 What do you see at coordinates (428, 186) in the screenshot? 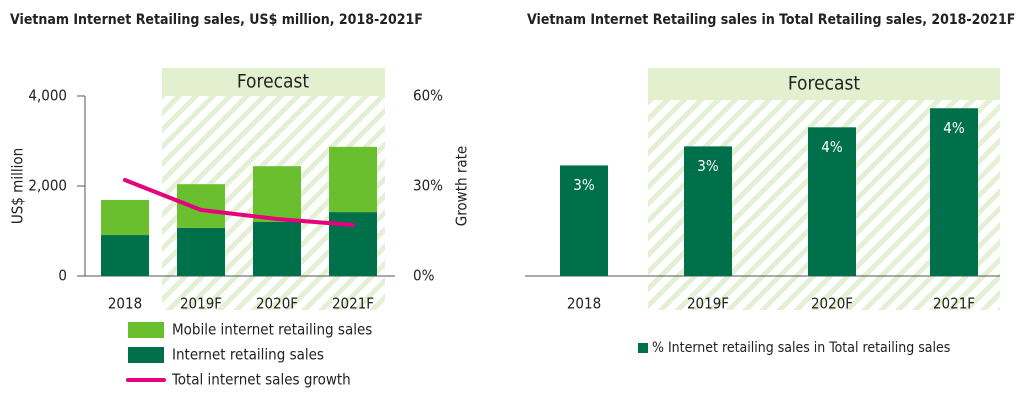
I see `y2-tick-label: 30%` at bounding box center [428, 186].